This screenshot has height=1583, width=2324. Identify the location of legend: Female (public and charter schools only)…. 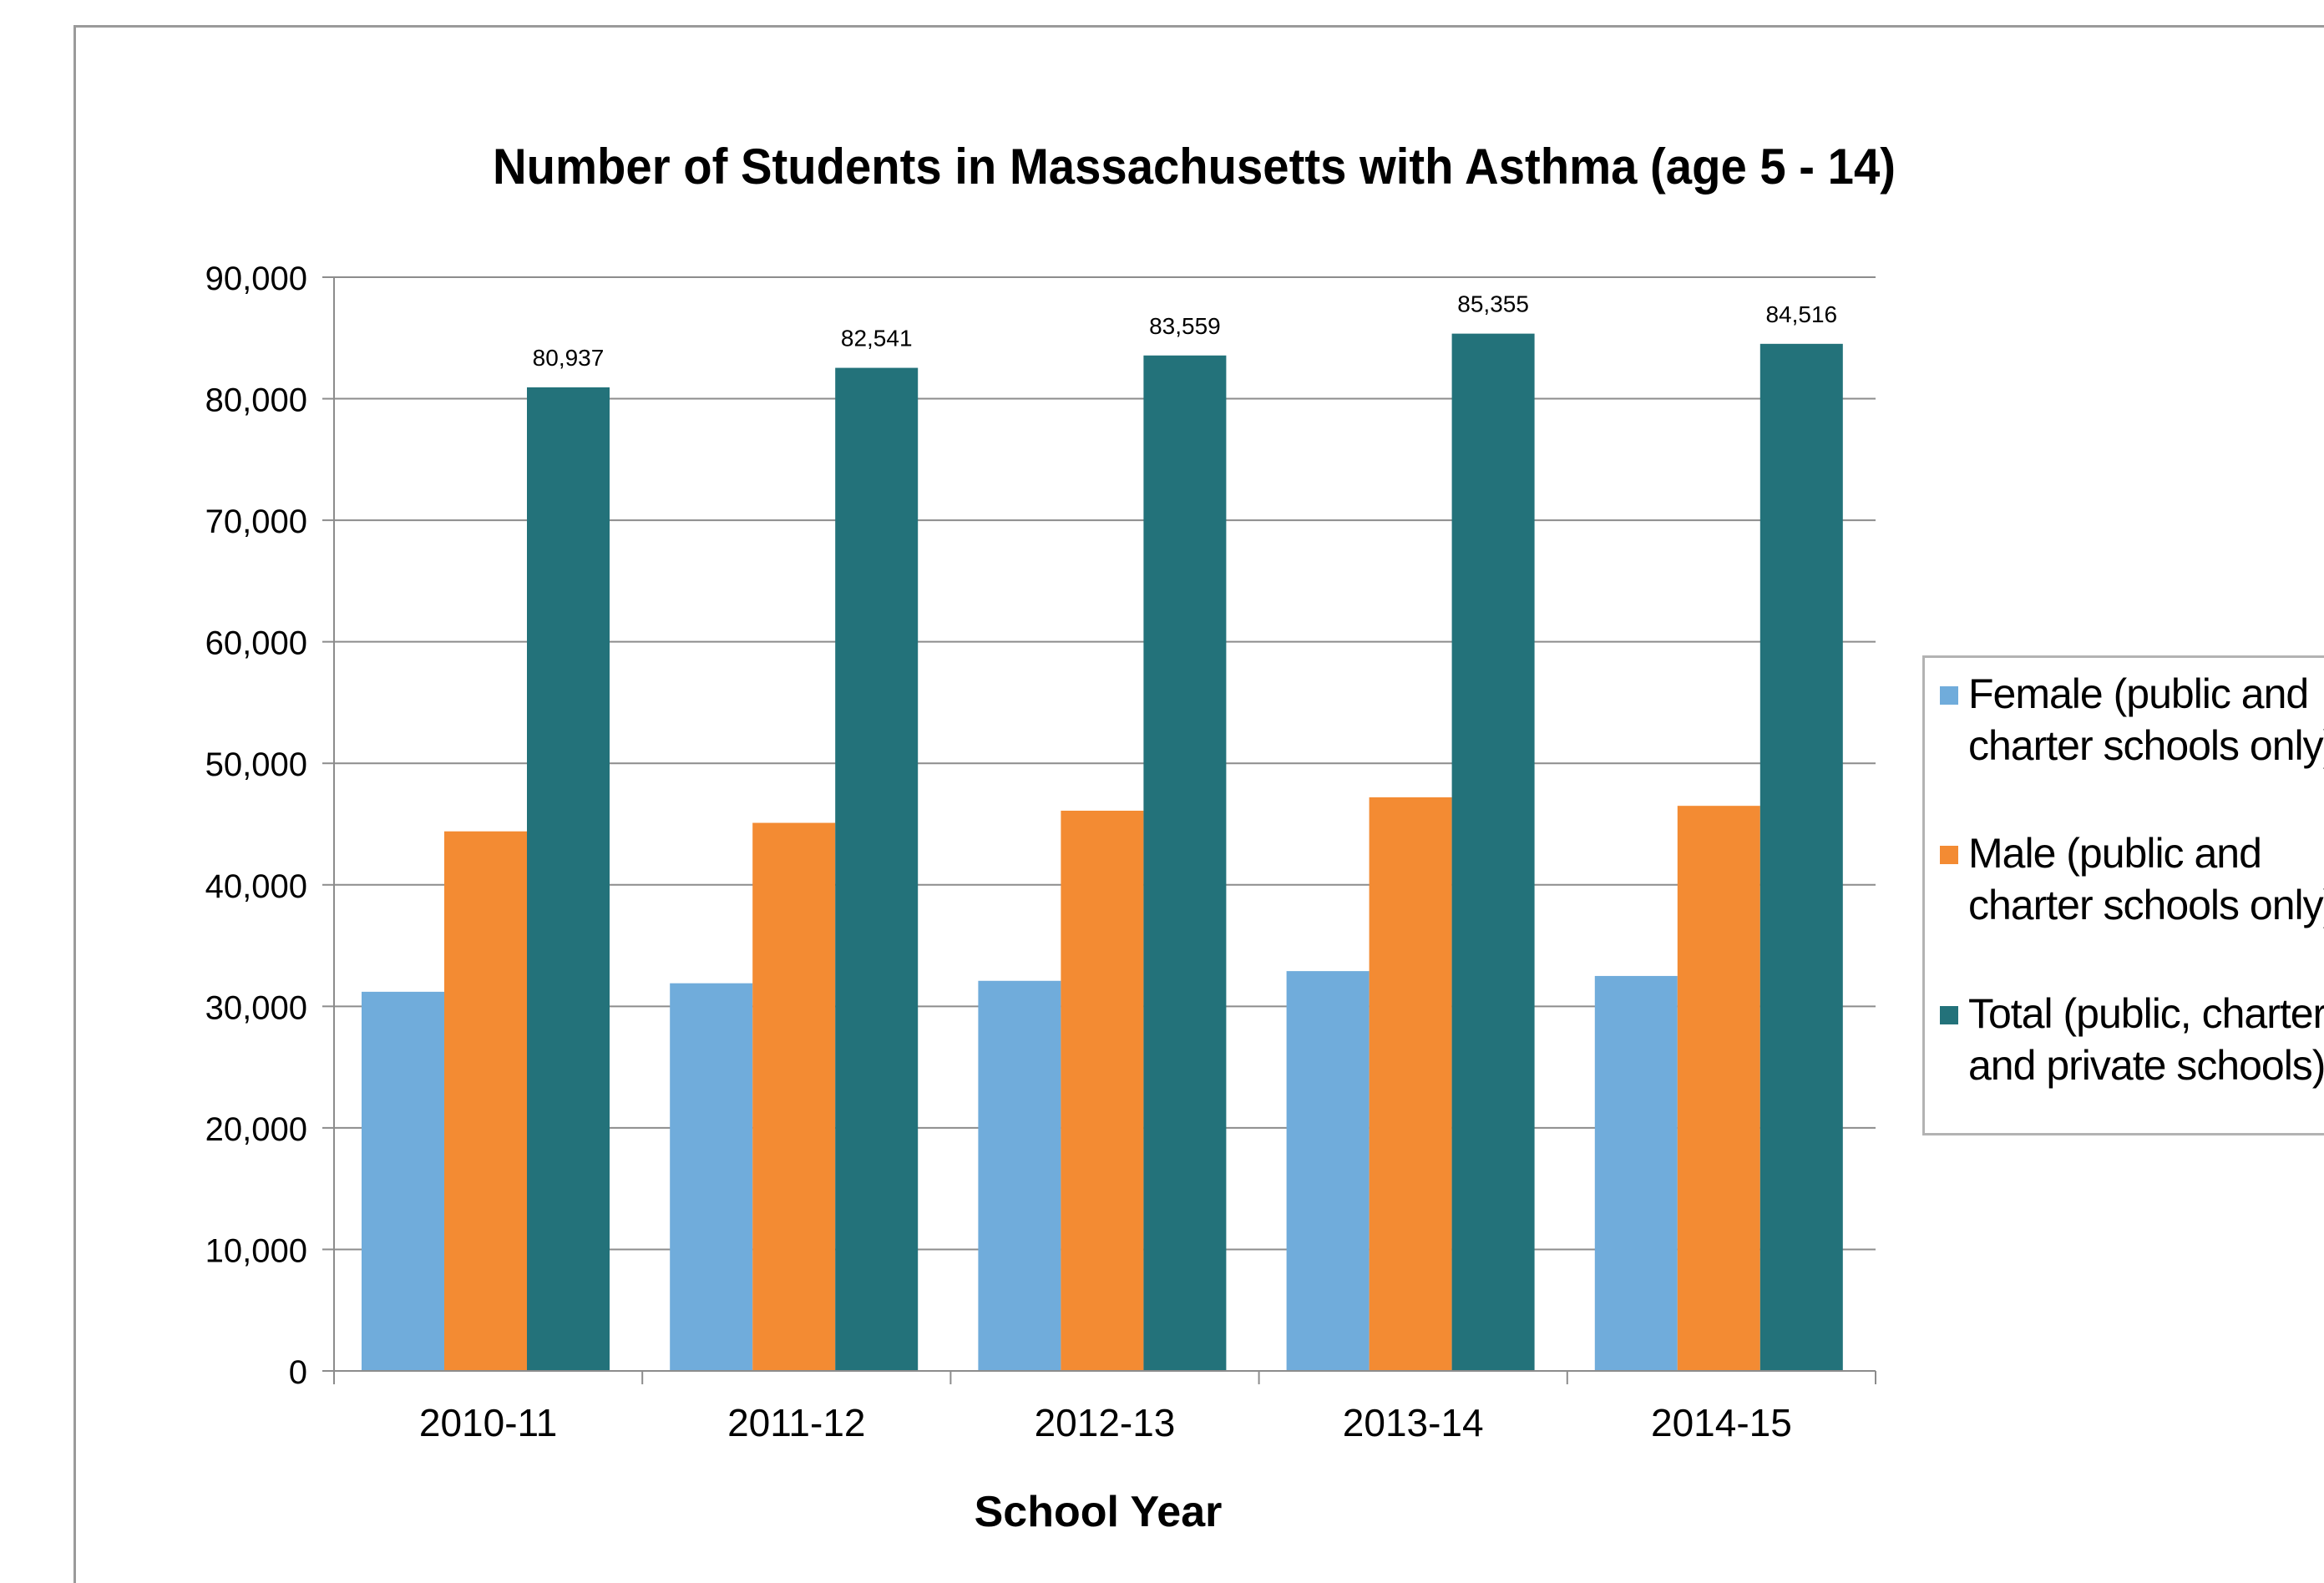
(2123, 895).